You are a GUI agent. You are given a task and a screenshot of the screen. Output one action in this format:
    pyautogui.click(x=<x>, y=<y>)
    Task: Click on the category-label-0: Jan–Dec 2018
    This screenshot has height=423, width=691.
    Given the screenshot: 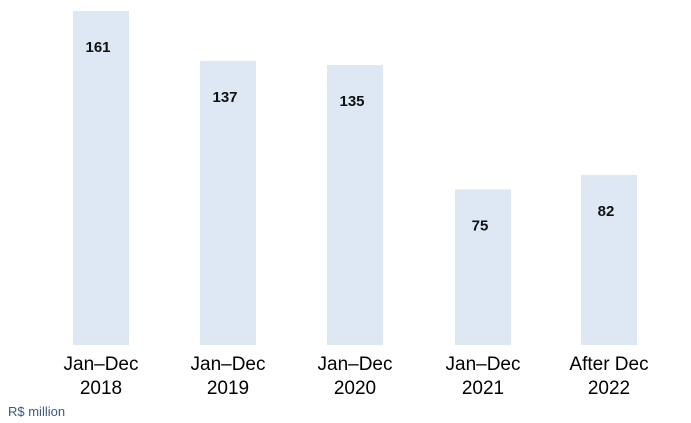 What is the action you would take?
    pyautogui.click(x=101, y=376)
    